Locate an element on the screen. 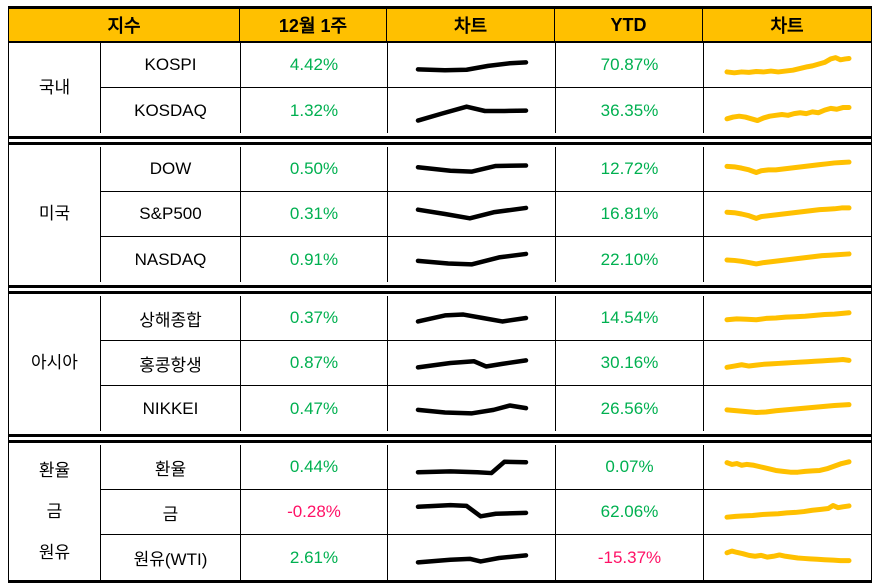  week-change: 4.42% is located at coordinates (314, 65).